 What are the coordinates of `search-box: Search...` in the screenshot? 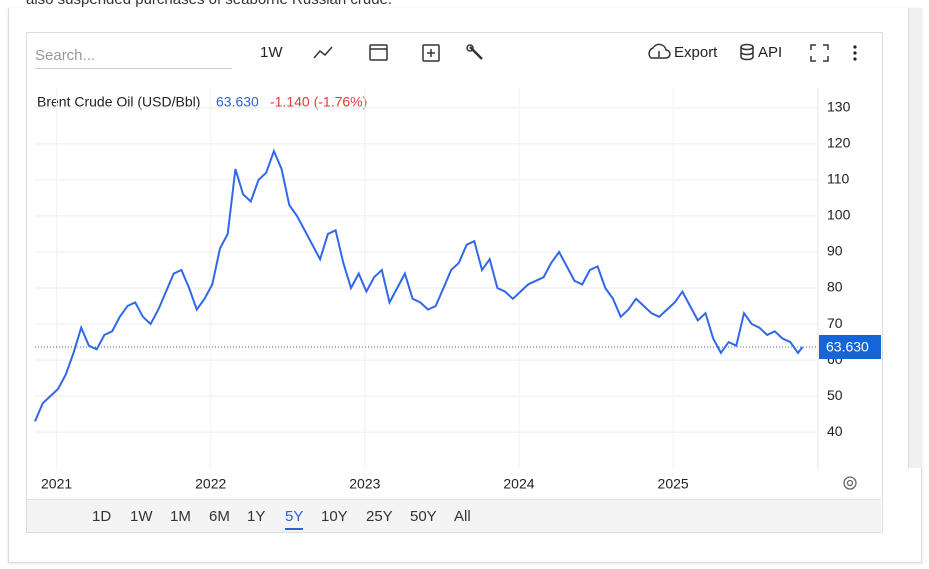 It's located at (133, 56).